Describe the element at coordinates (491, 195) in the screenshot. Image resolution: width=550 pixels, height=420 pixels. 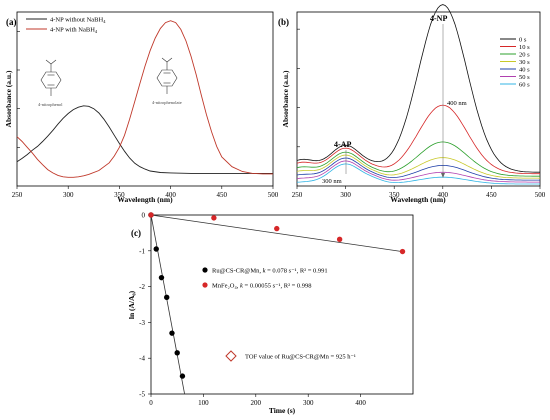
I see `panel-b-xtick-label: 450` at that location.